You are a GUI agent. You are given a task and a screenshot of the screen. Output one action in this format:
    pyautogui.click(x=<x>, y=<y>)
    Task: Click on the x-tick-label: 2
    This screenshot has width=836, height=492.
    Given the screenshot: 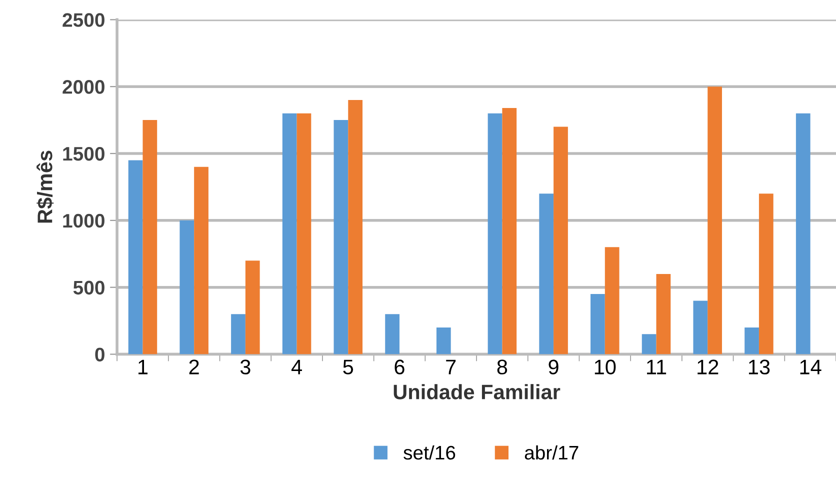 What is the action you would take?
    pyautogui.click(x=194, y=367)
    